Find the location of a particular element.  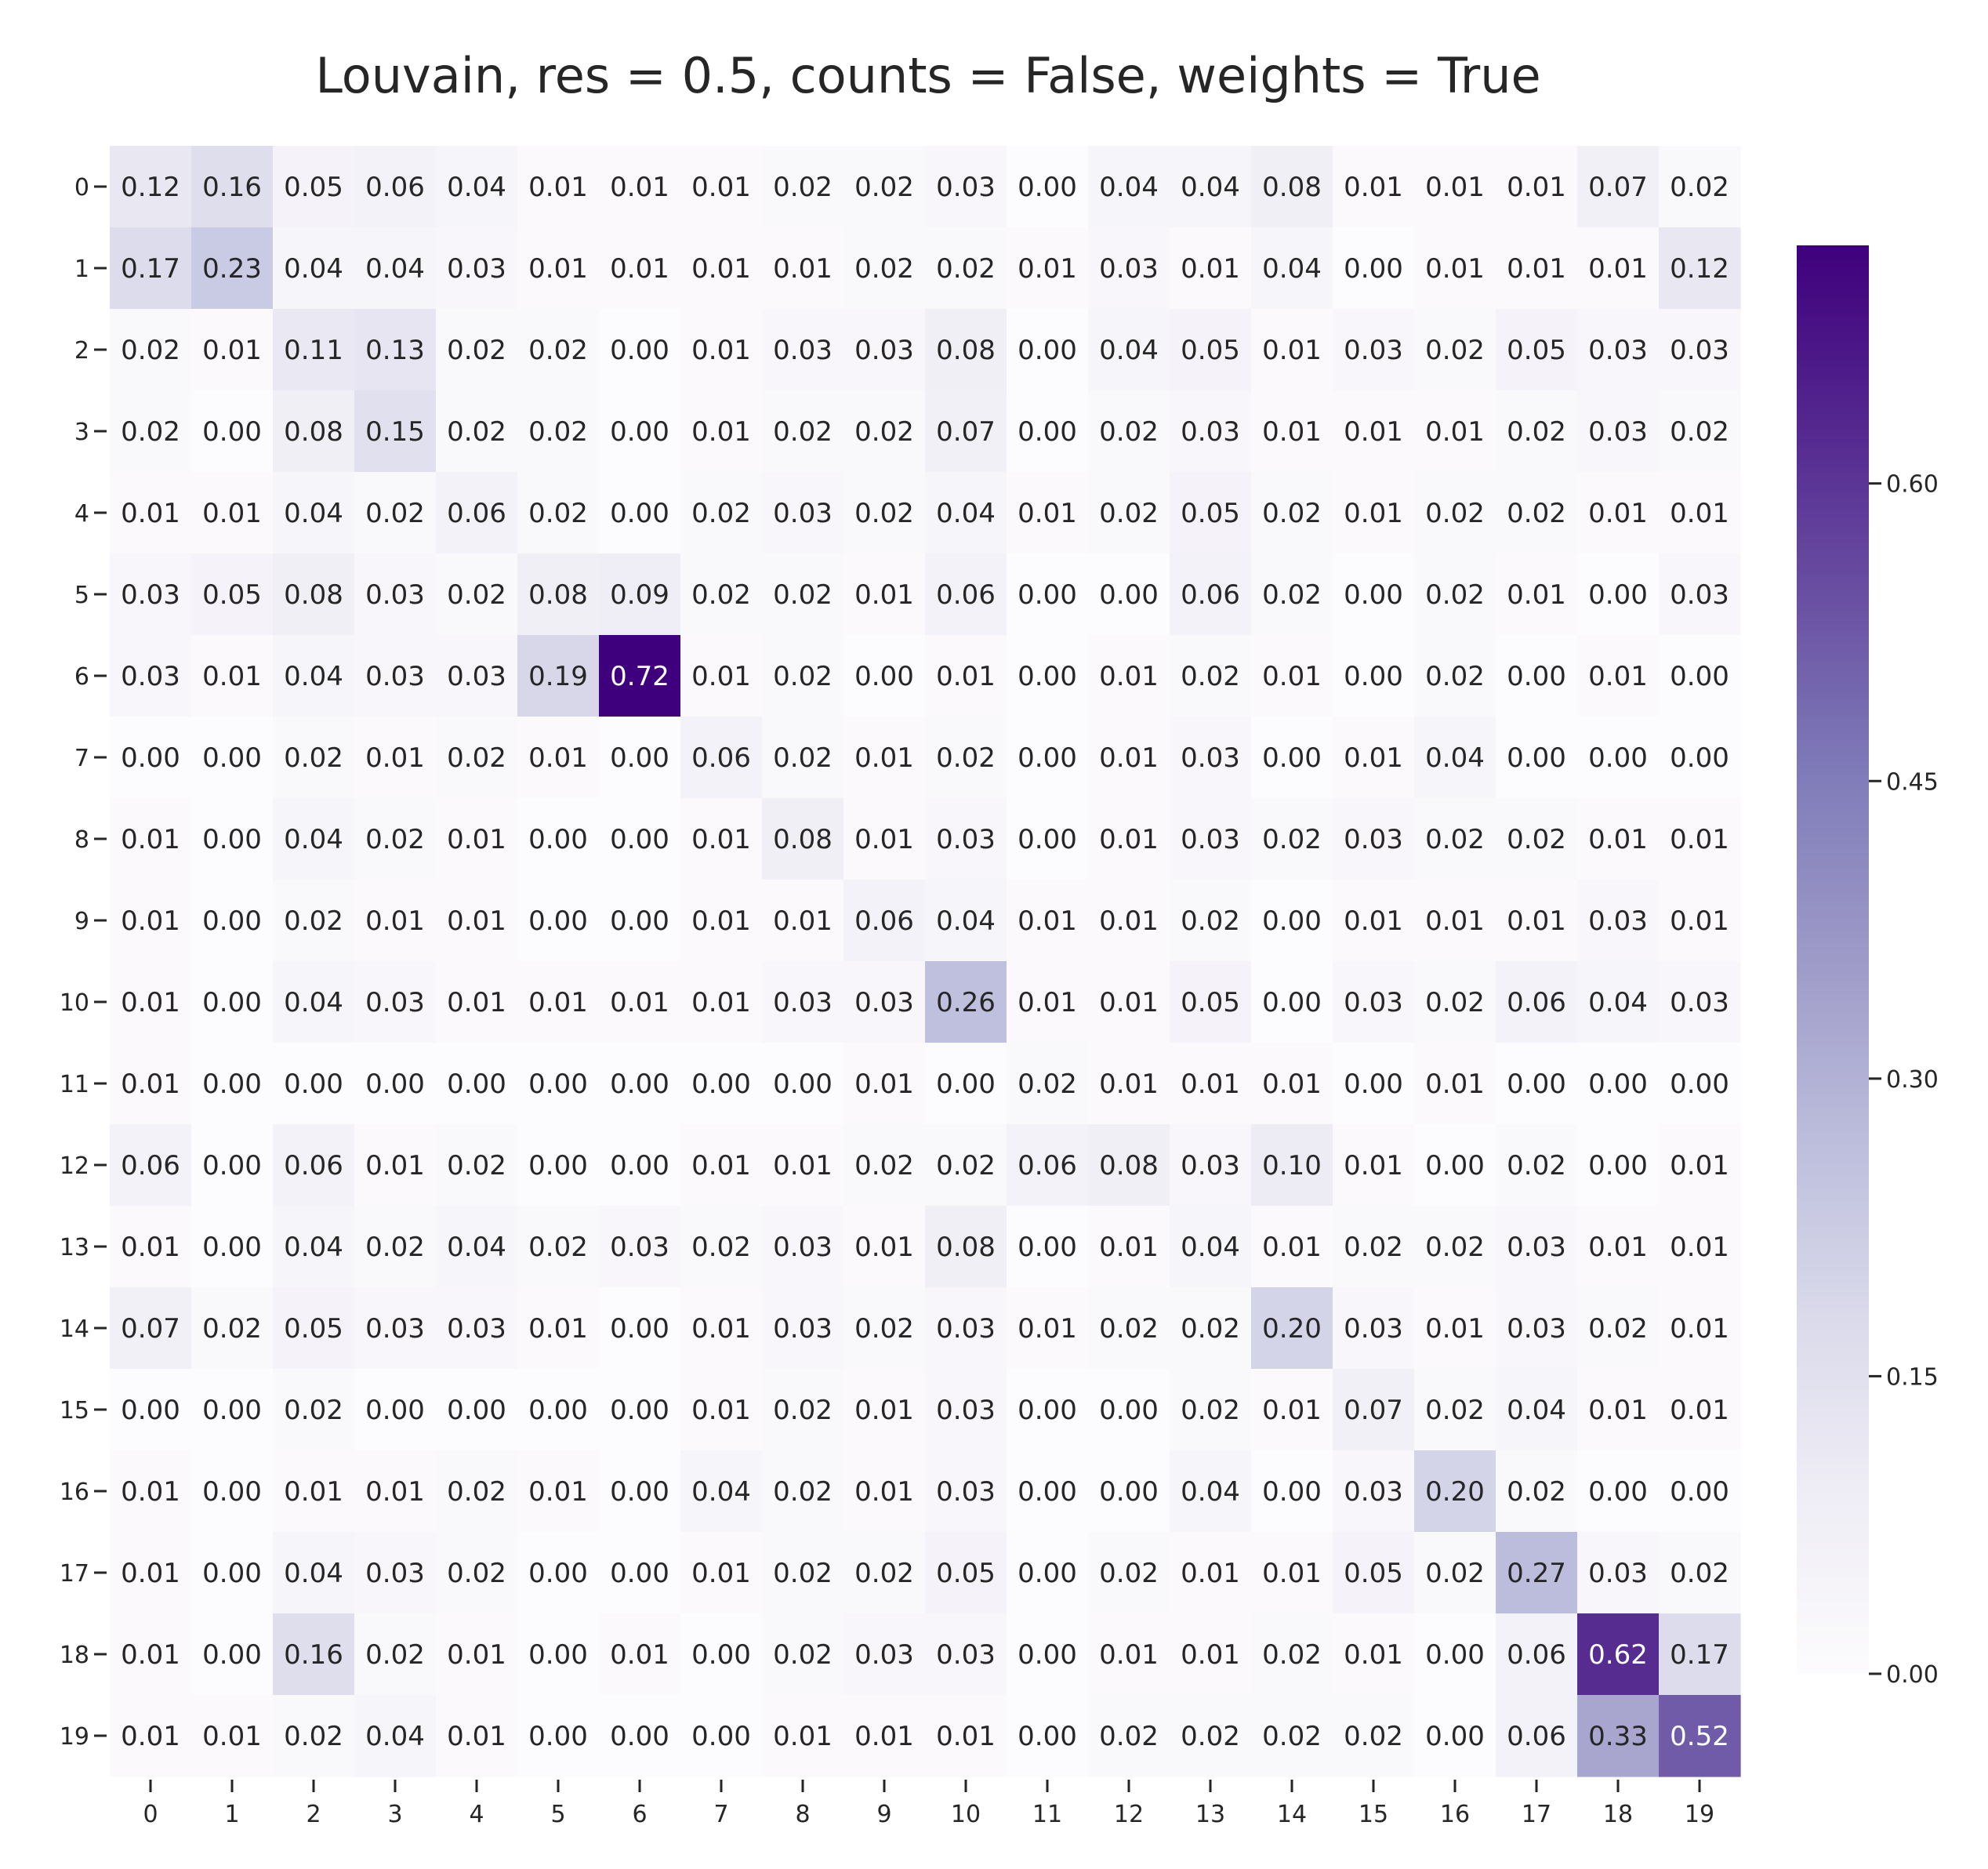

cell-label-r1-c6: 0.01 is located at coordinates (639, 269).